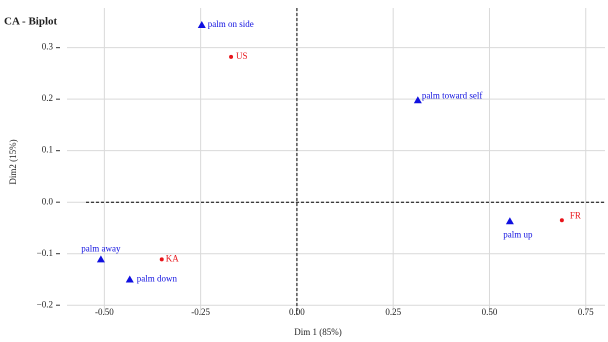  Describe the element at coordinates (47, 98) in the screenshot. I see `y-tick-label: 0.2` at that location.